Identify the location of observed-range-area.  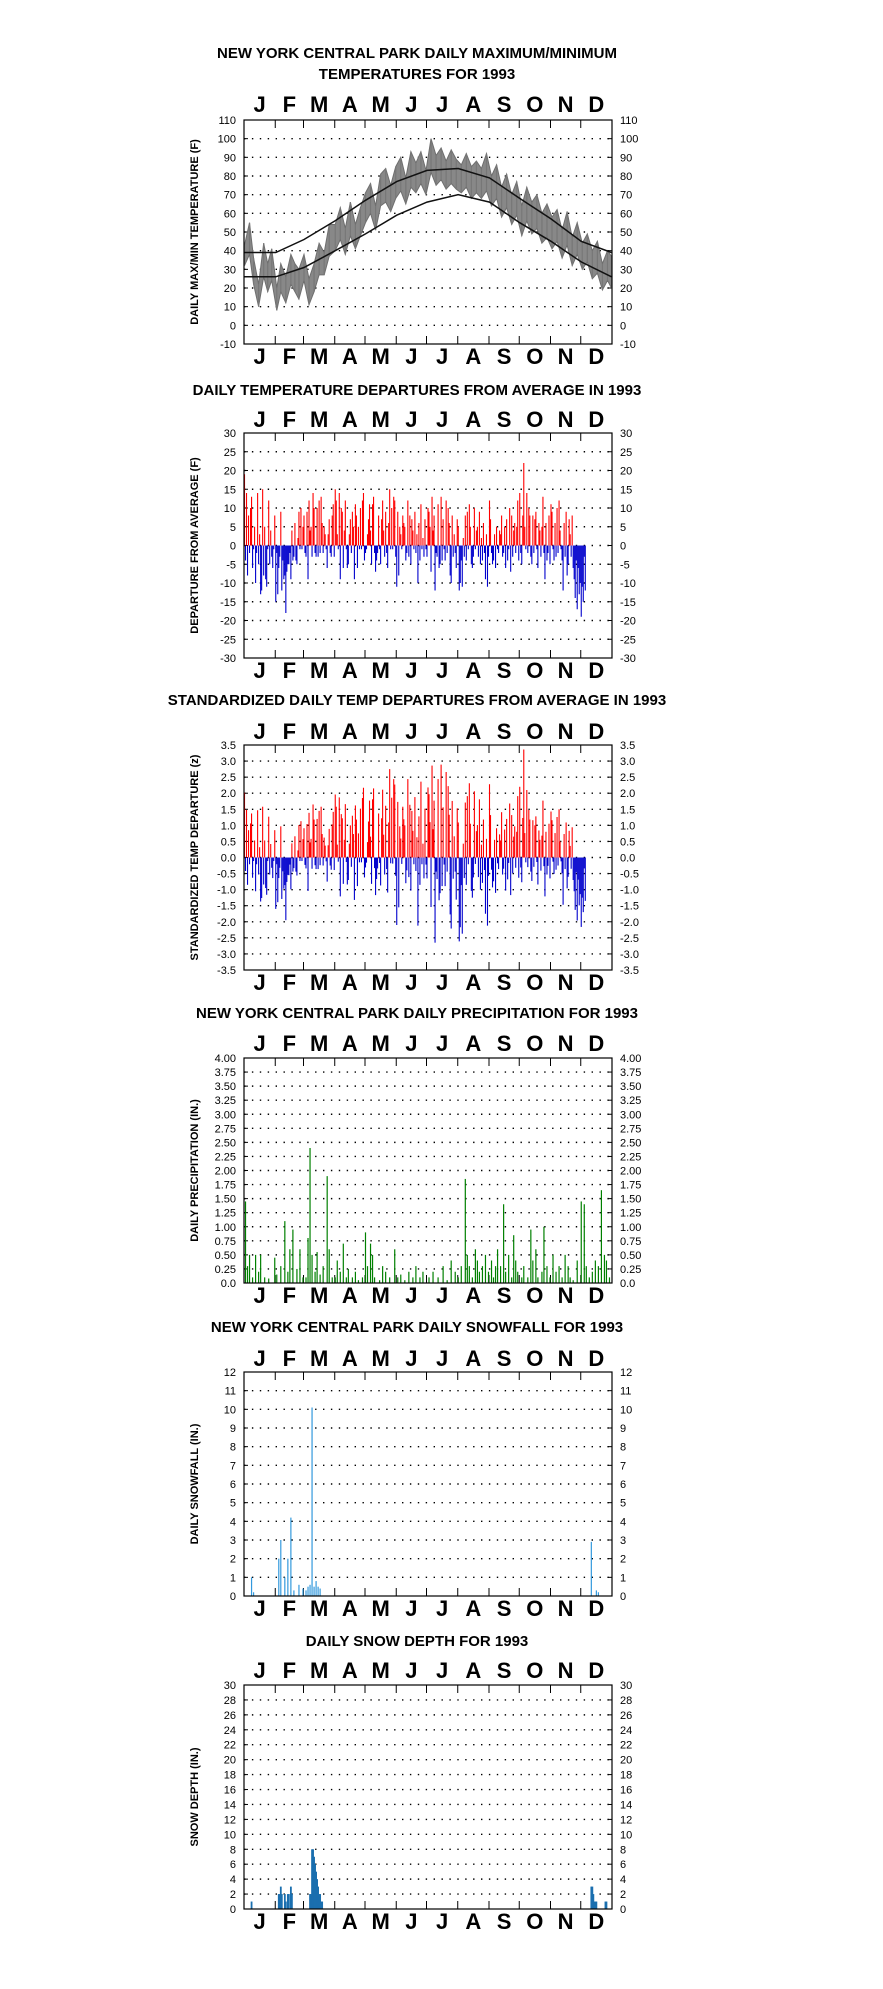
(428, 224).